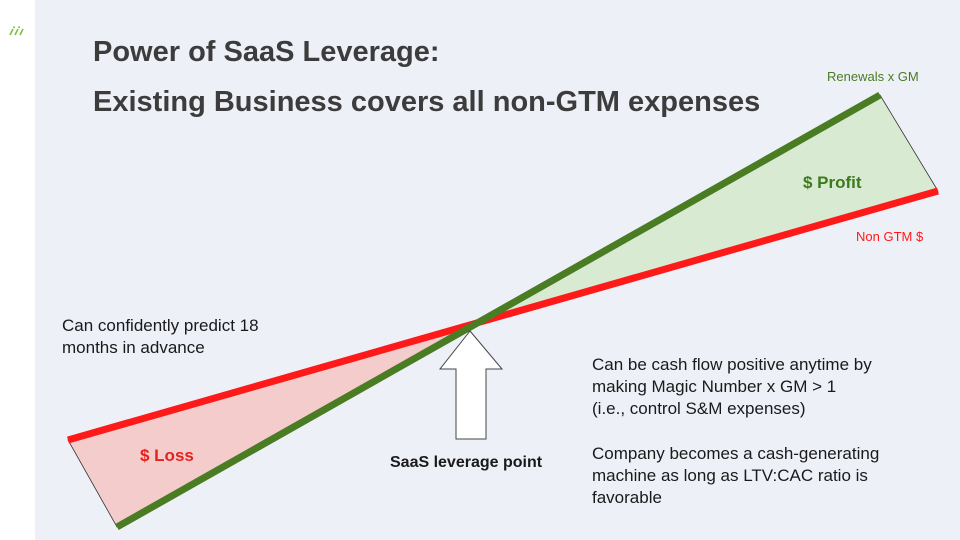 Image resolution: width=960 pixels, height=540 pixels. Describe the element at coordinates (873, 76) in the screenshot. I see `renewals-label: Renewals x GM` at that location.